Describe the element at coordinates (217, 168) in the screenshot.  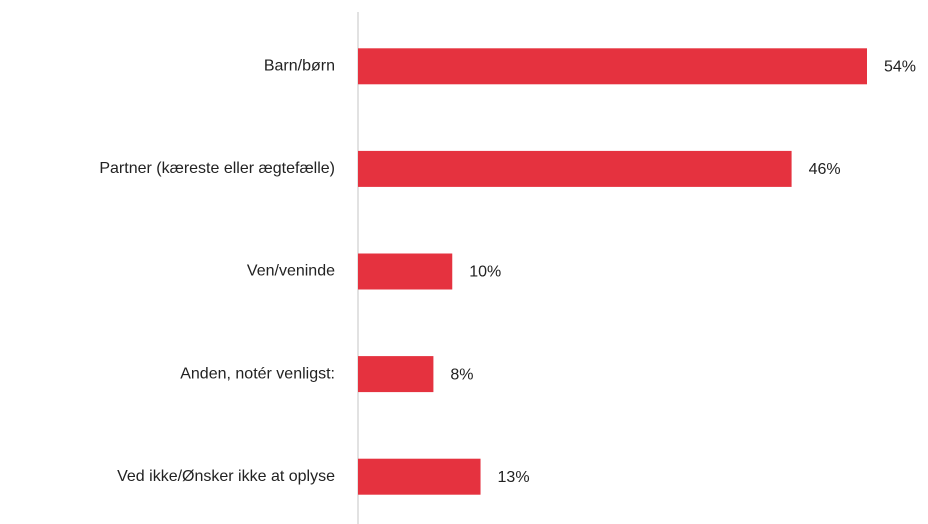
I see `category-label: Partner (kæreste eller ægtefælle)` at that location.